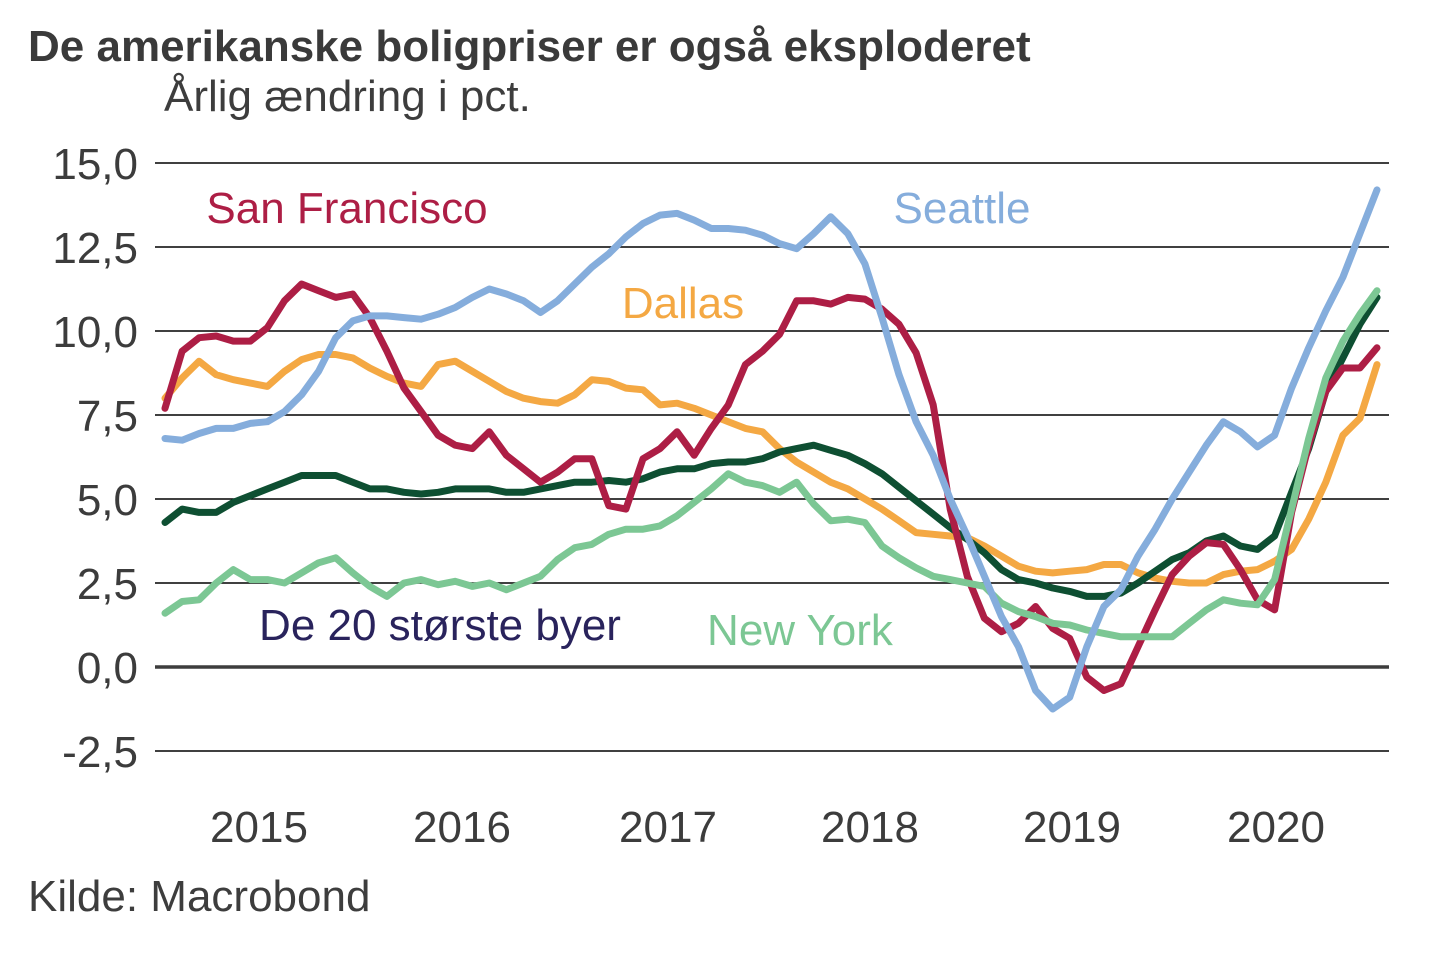 The width and height of the screenshot is (1440, 960). Describe the element at coordinates (199, 896) in the screenshot. I see `source-label: Kilde: Macrobond` at that location.